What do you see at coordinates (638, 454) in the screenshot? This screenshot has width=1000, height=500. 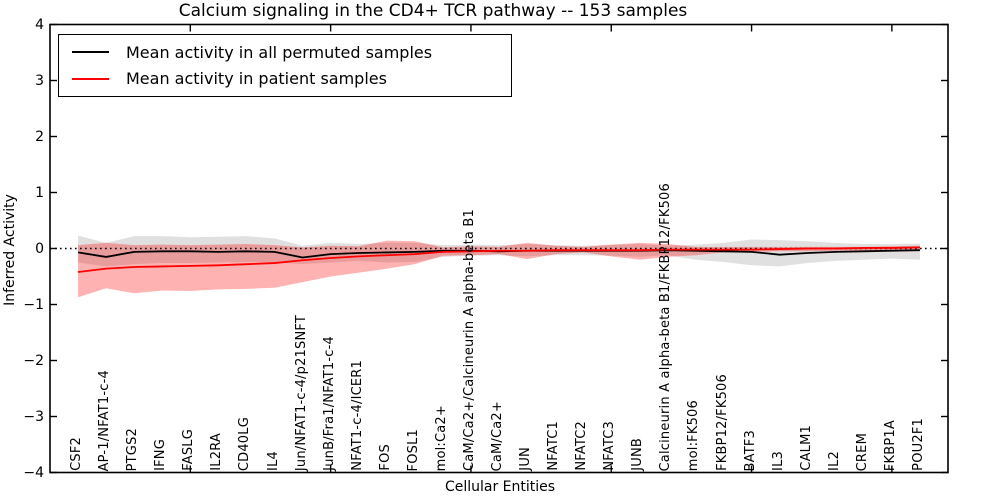 I see `category-label: JUNB` at bounding box center [638, 454].